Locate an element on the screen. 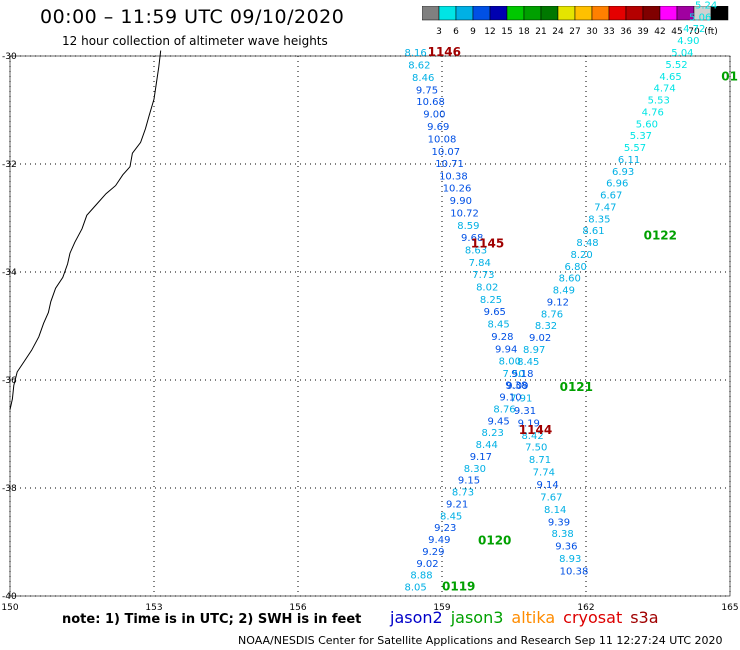  pass-time-label: 0122 is located at coordinates (660, 236).